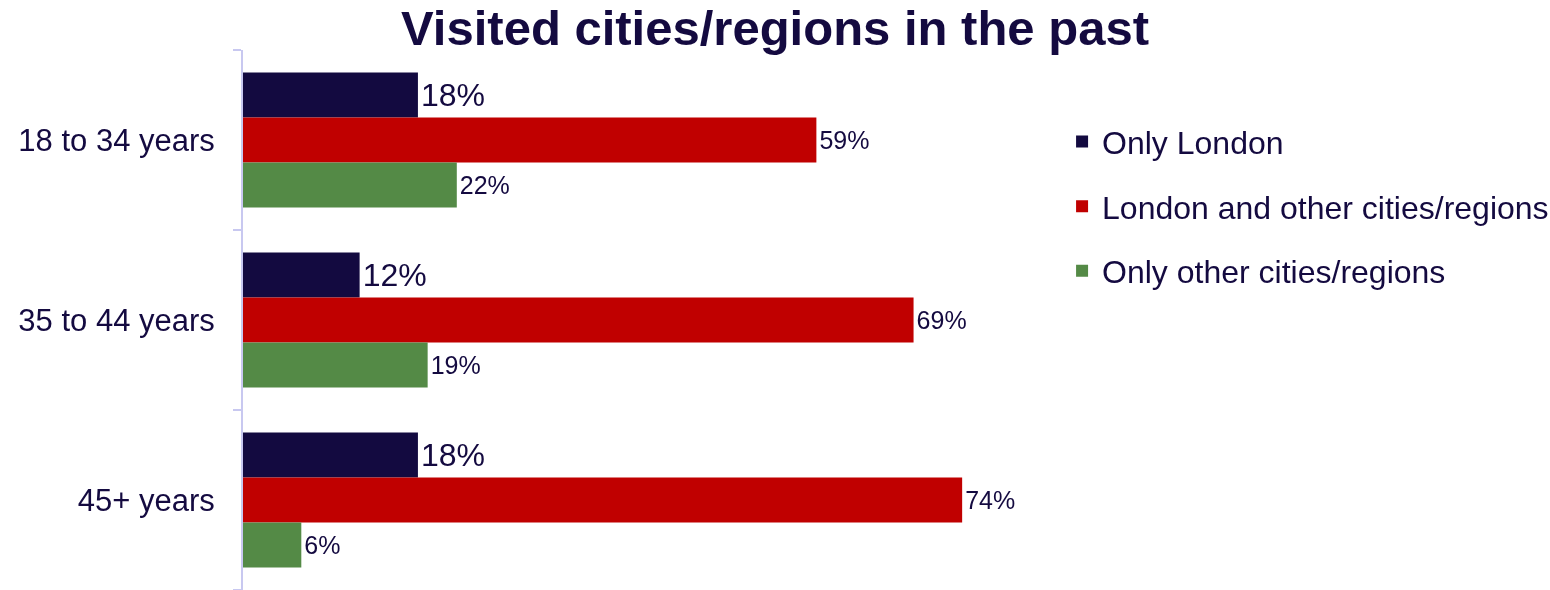  Describe the element at coordinates (116, 140) in the screenshot. I see `y-tick-label: 18 to 34 years` at that location.